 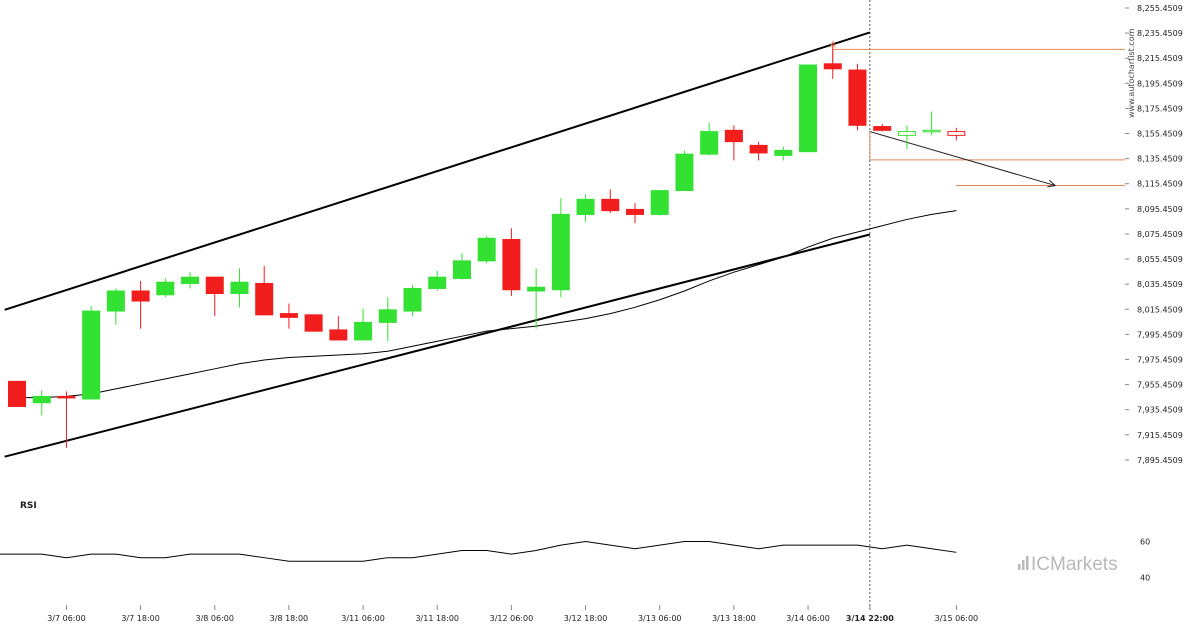 I want to click on x-axis-tick-label: 3/14 22:00, so click(x=870, y=618).